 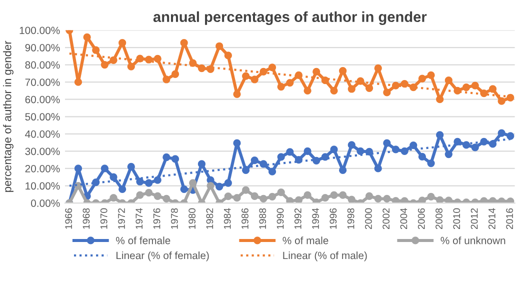 I want to click on x-tick-label: 2008, so click(x=439, y=219).